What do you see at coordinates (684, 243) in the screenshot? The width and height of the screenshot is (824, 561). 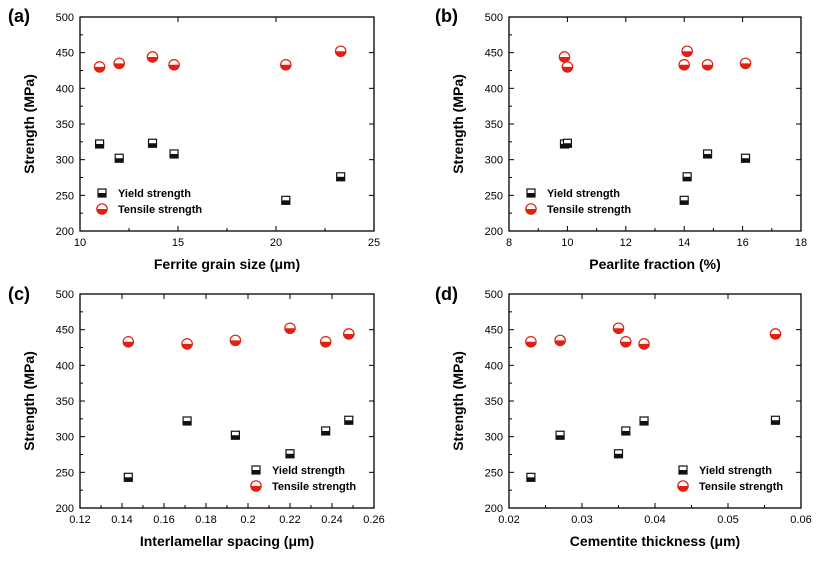 I see `x-tick-label: 14` at bounding box center [684, 243].